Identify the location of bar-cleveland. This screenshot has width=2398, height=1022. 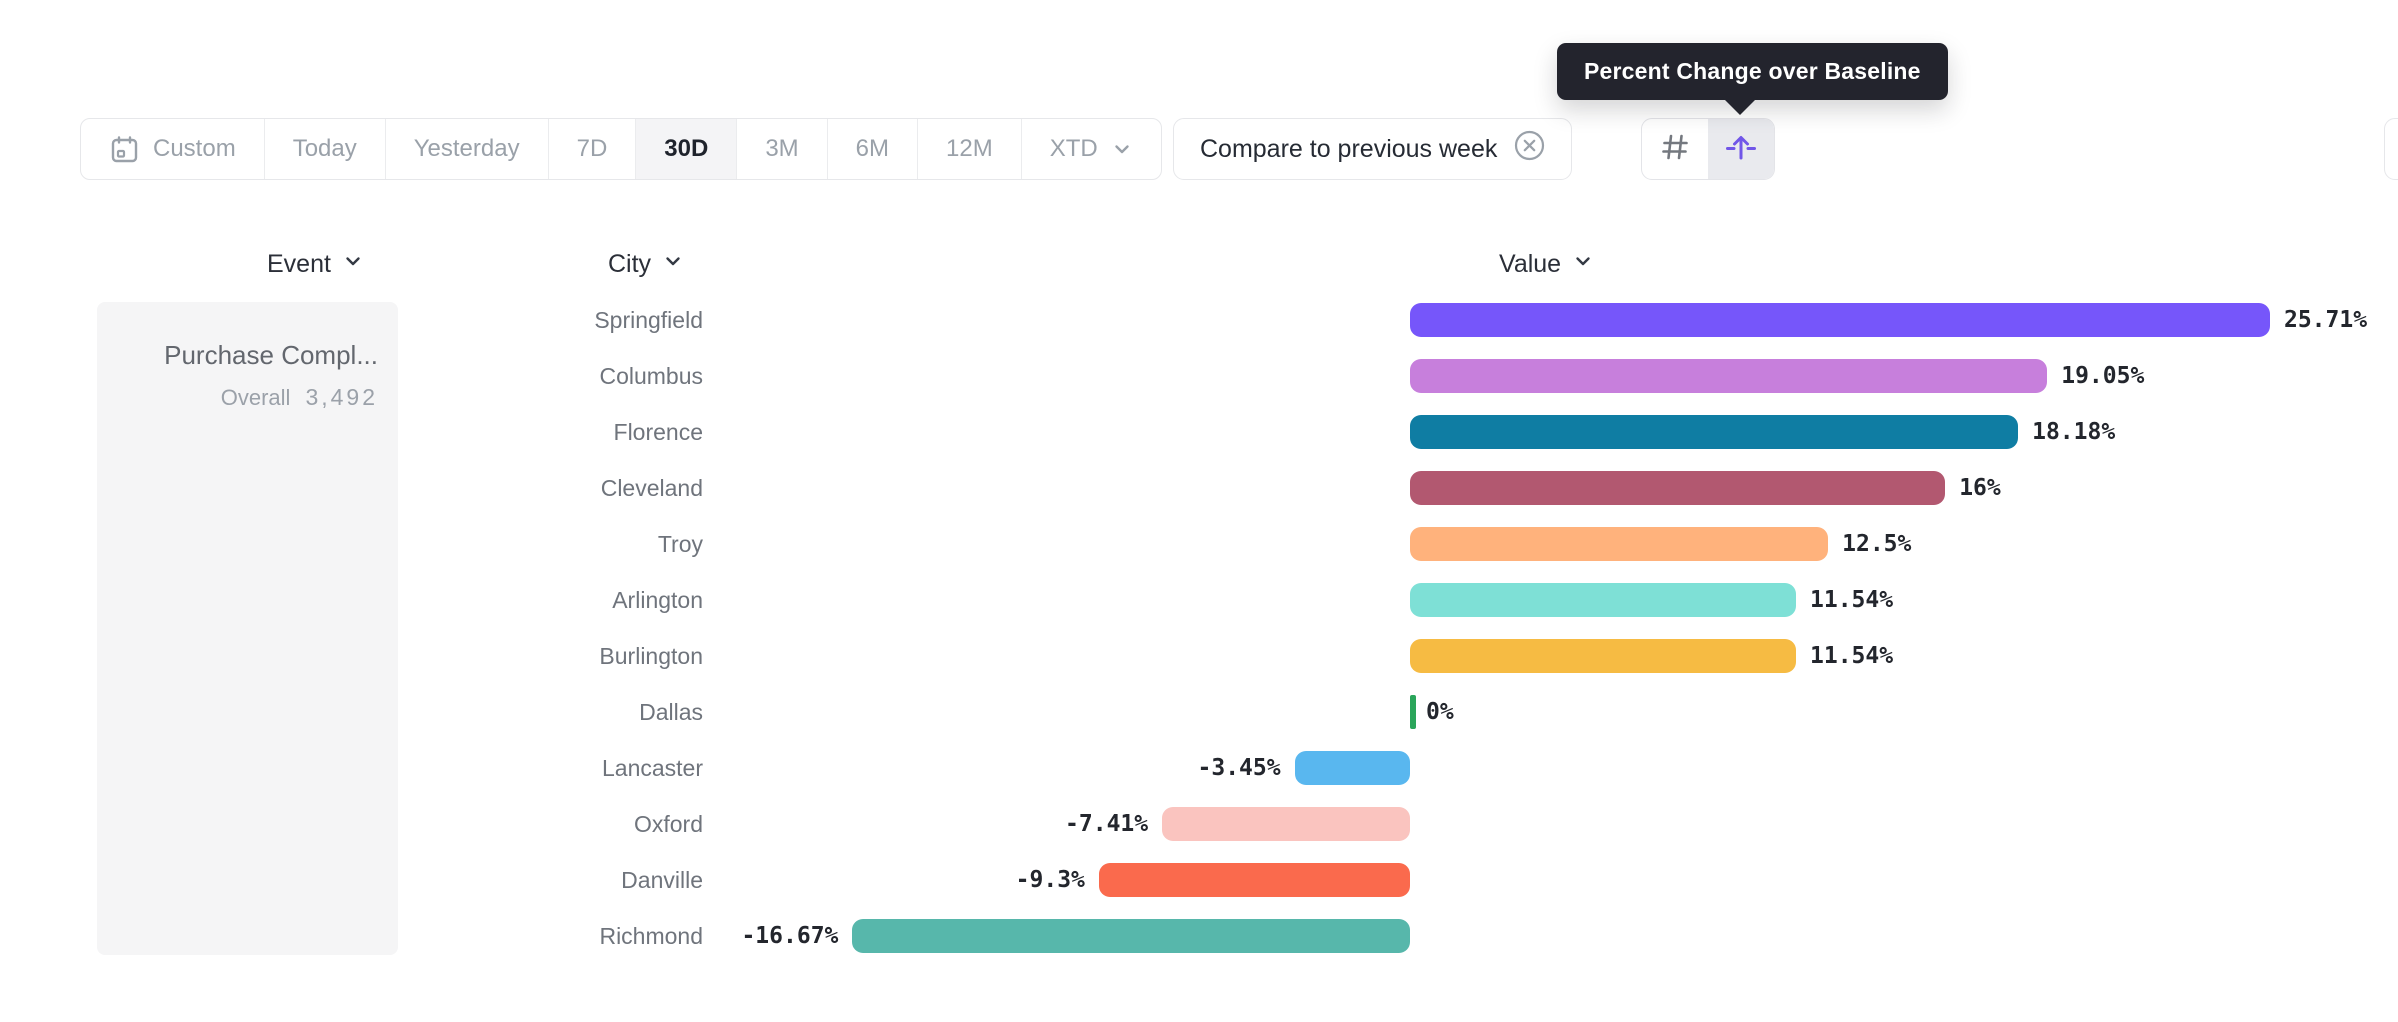
(1678, 488).